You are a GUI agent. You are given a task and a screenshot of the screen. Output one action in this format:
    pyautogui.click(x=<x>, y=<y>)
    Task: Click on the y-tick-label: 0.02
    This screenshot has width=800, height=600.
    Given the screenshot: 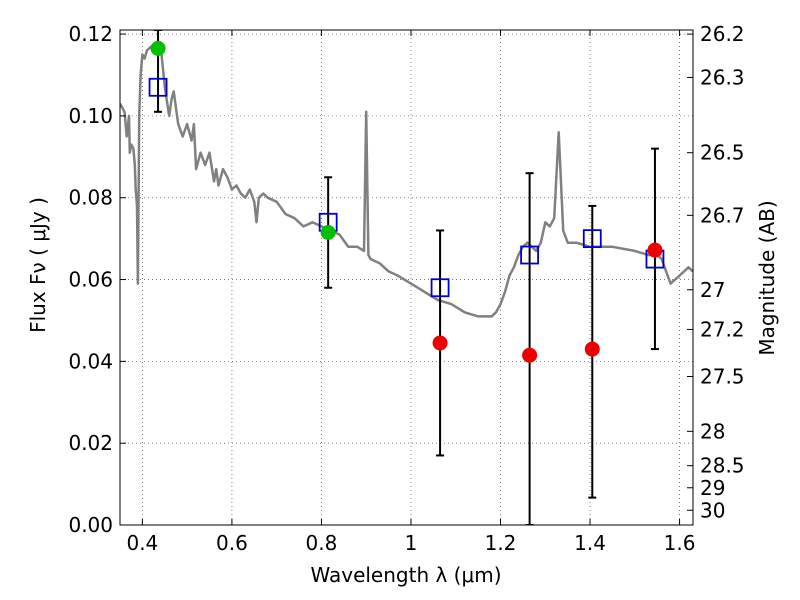 What is the action you would take?
    pyautogui.click(x=90, y=443)
    